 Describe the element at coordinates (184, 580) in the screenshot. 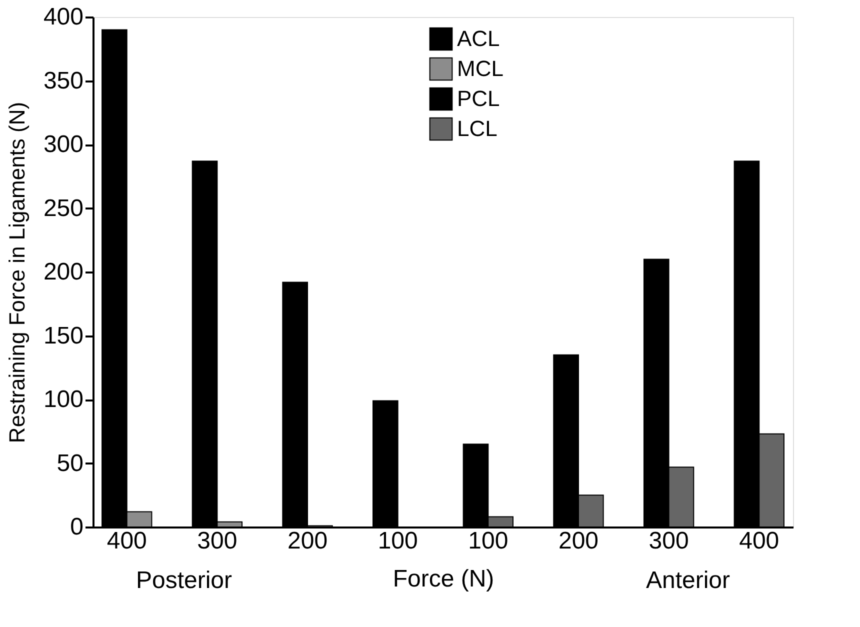

I see `text: Posterior` at that location.